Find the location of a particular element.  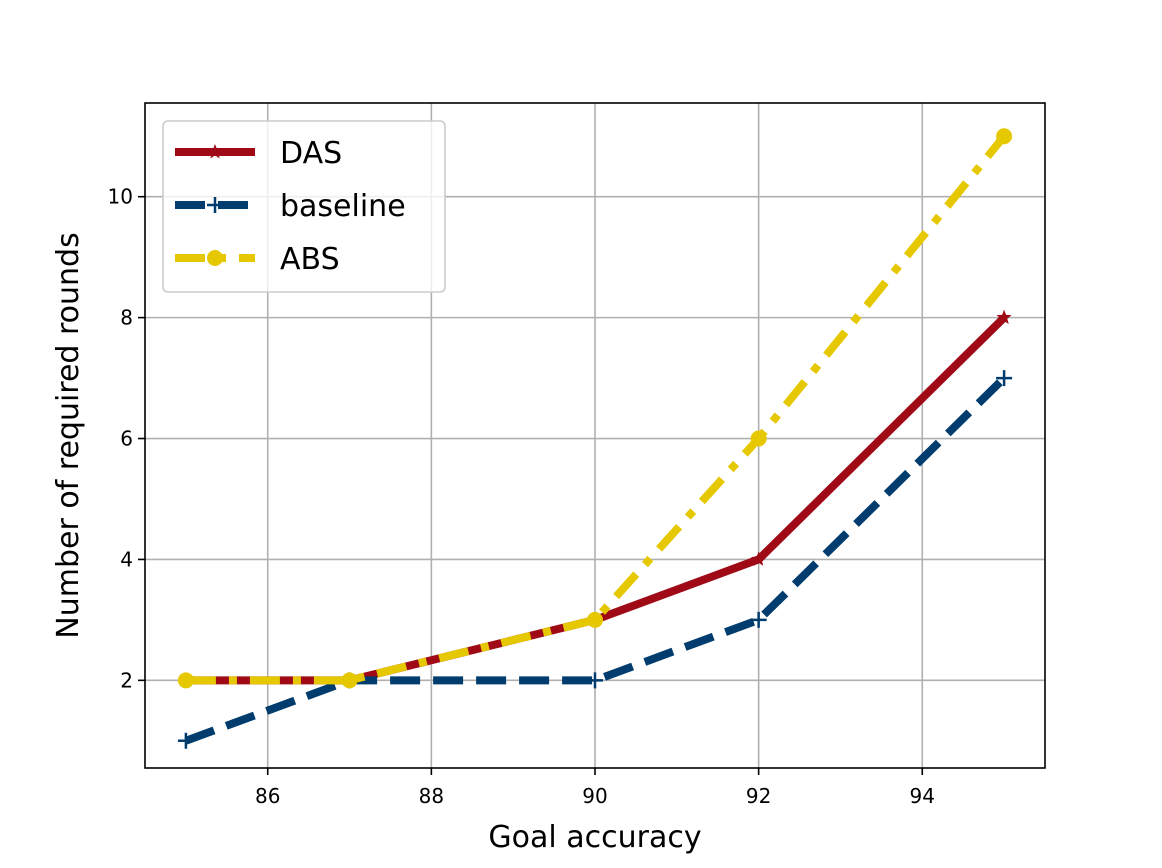

y-tick-label: 6 is located at coordinates (126, 439).